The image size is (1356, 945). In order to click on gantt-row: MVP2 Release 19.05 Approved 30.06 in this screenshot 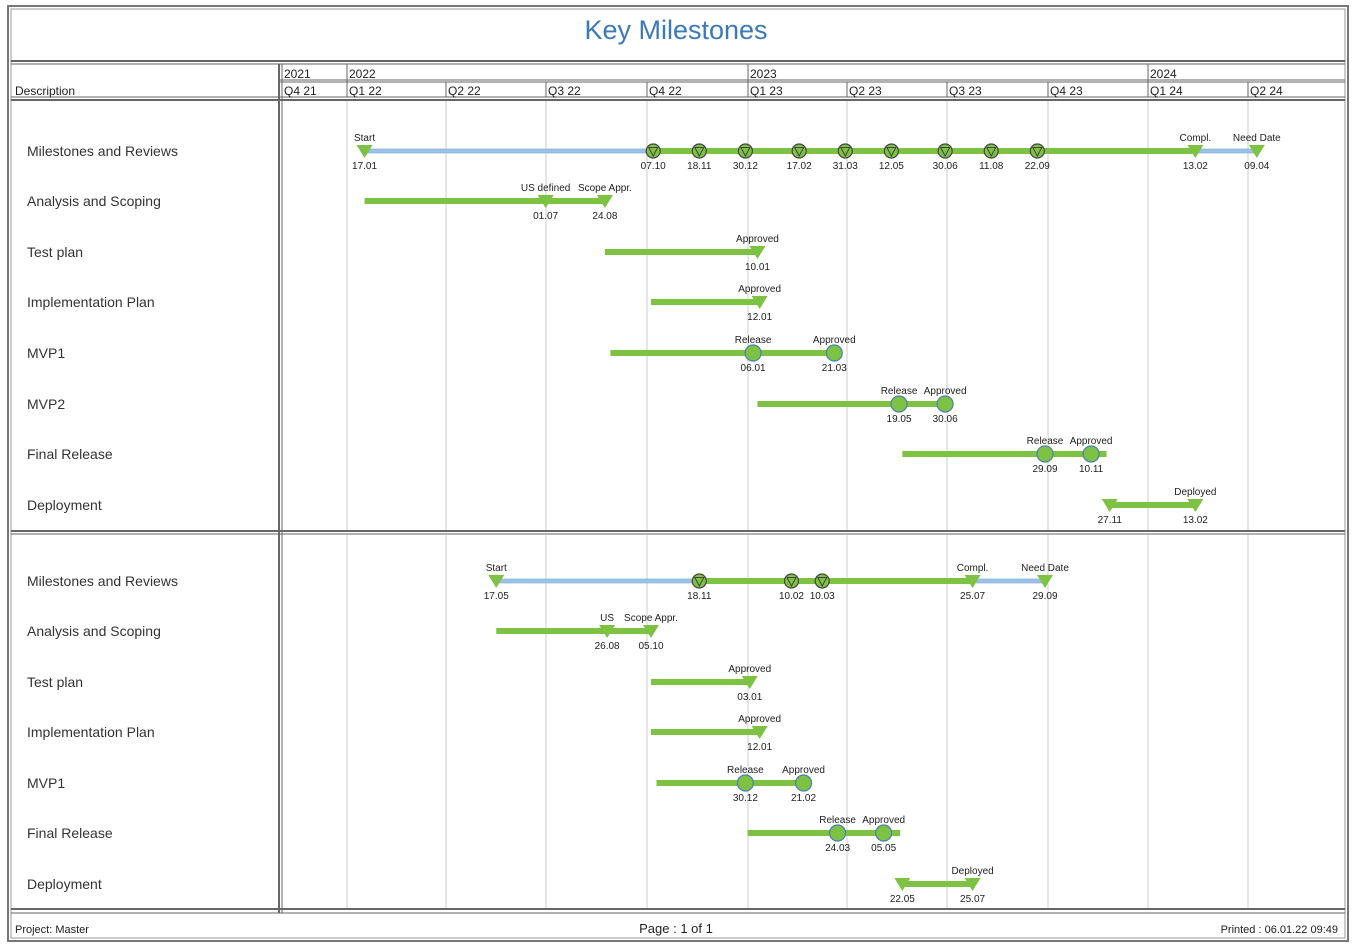, I will do `click(497, 405)`.